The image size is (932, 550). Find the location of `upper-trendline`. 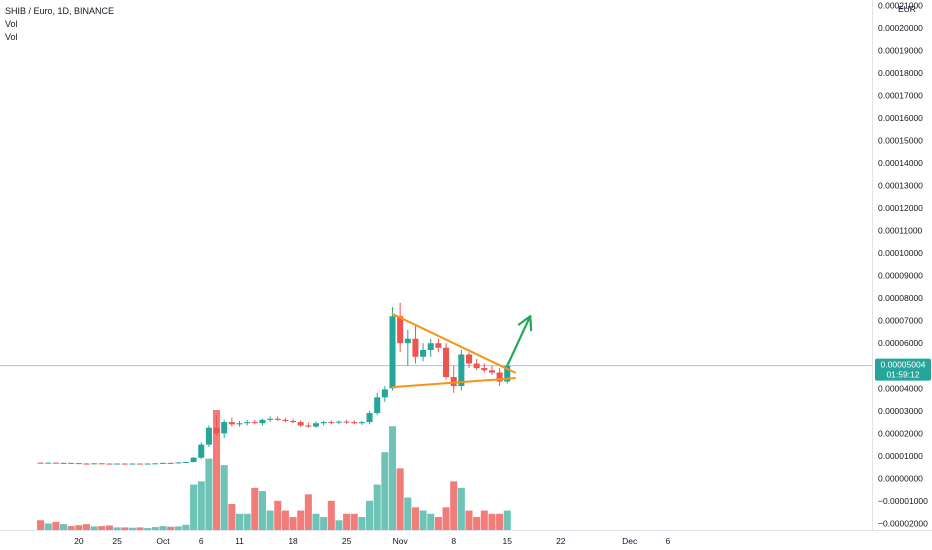

upper-trendline is located at coordinates (453, 343).